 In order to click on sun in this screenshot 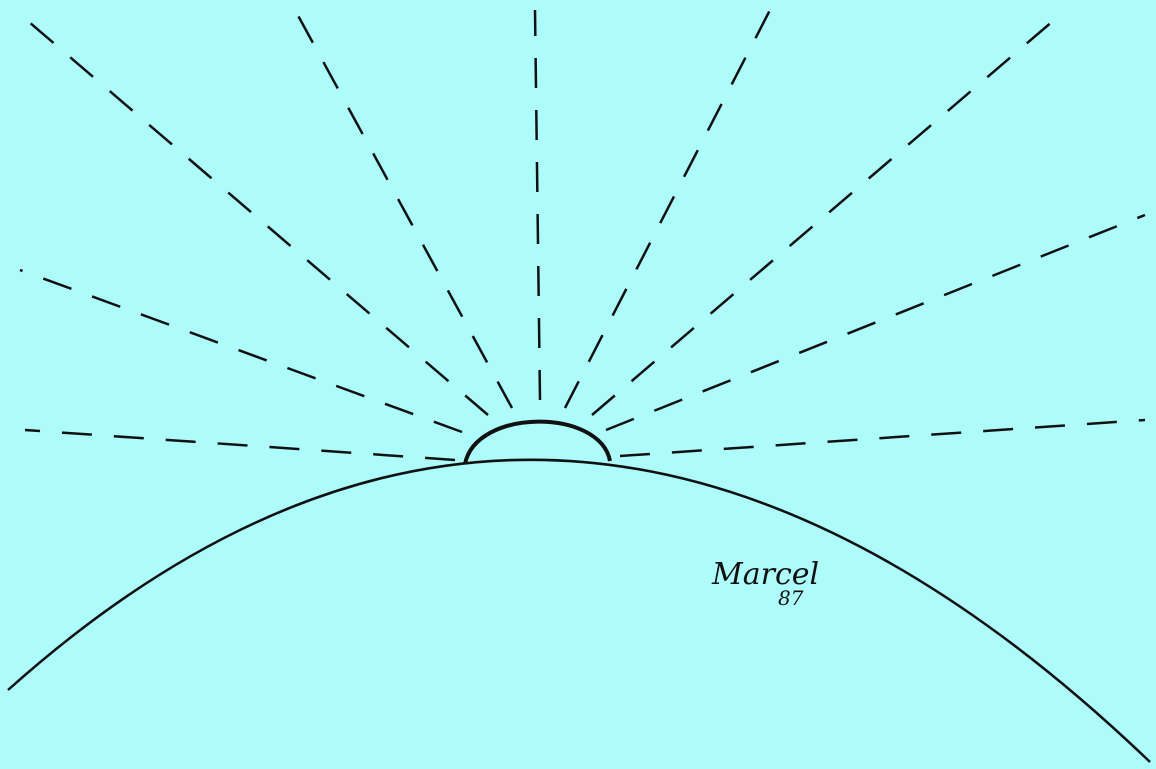, I will do `click(537, 442)`.